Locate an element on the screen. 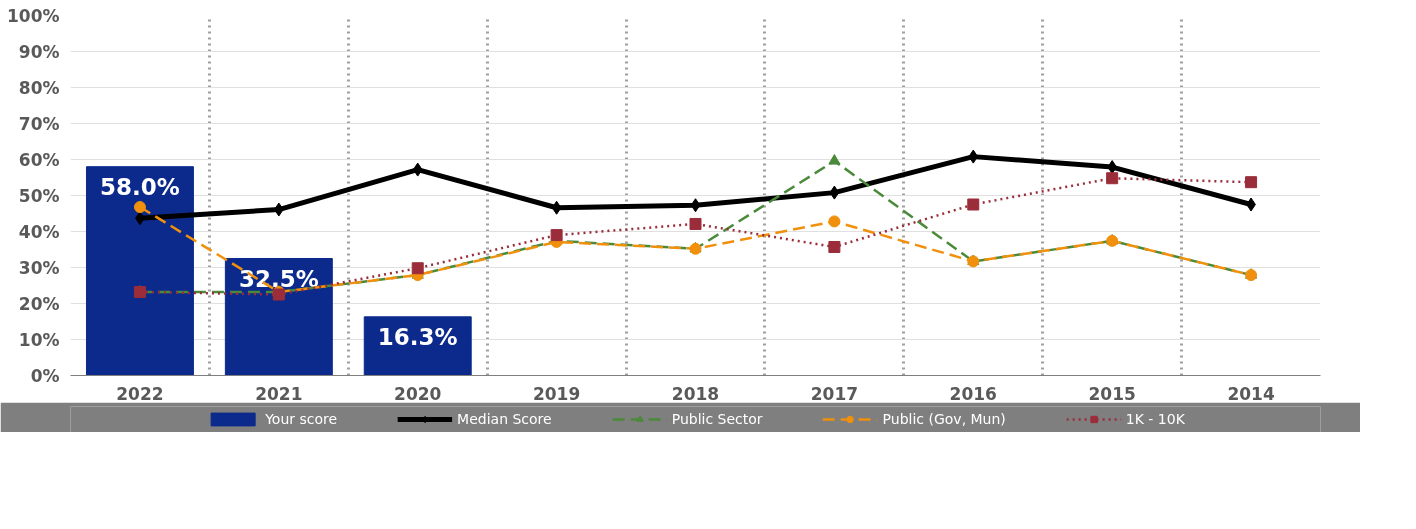 This screenshot has width=1416, height=529. x-tick-label: 2014 is located at coordinates (1251, 393).